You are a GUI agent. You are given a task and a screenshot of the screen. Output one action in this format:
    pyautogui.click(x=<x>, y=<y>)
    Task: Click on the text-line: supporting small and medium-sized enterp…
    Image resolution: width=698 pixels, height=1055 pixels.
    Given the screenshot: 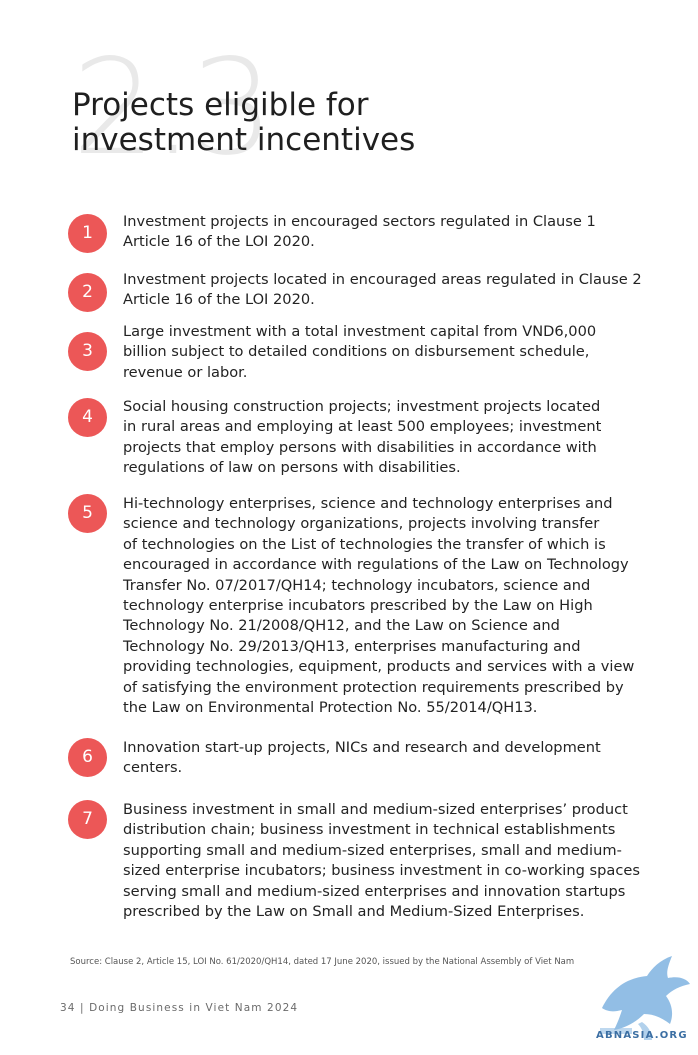 What is the action you would take?
    pyautogui.click(x=372, y=850)
    